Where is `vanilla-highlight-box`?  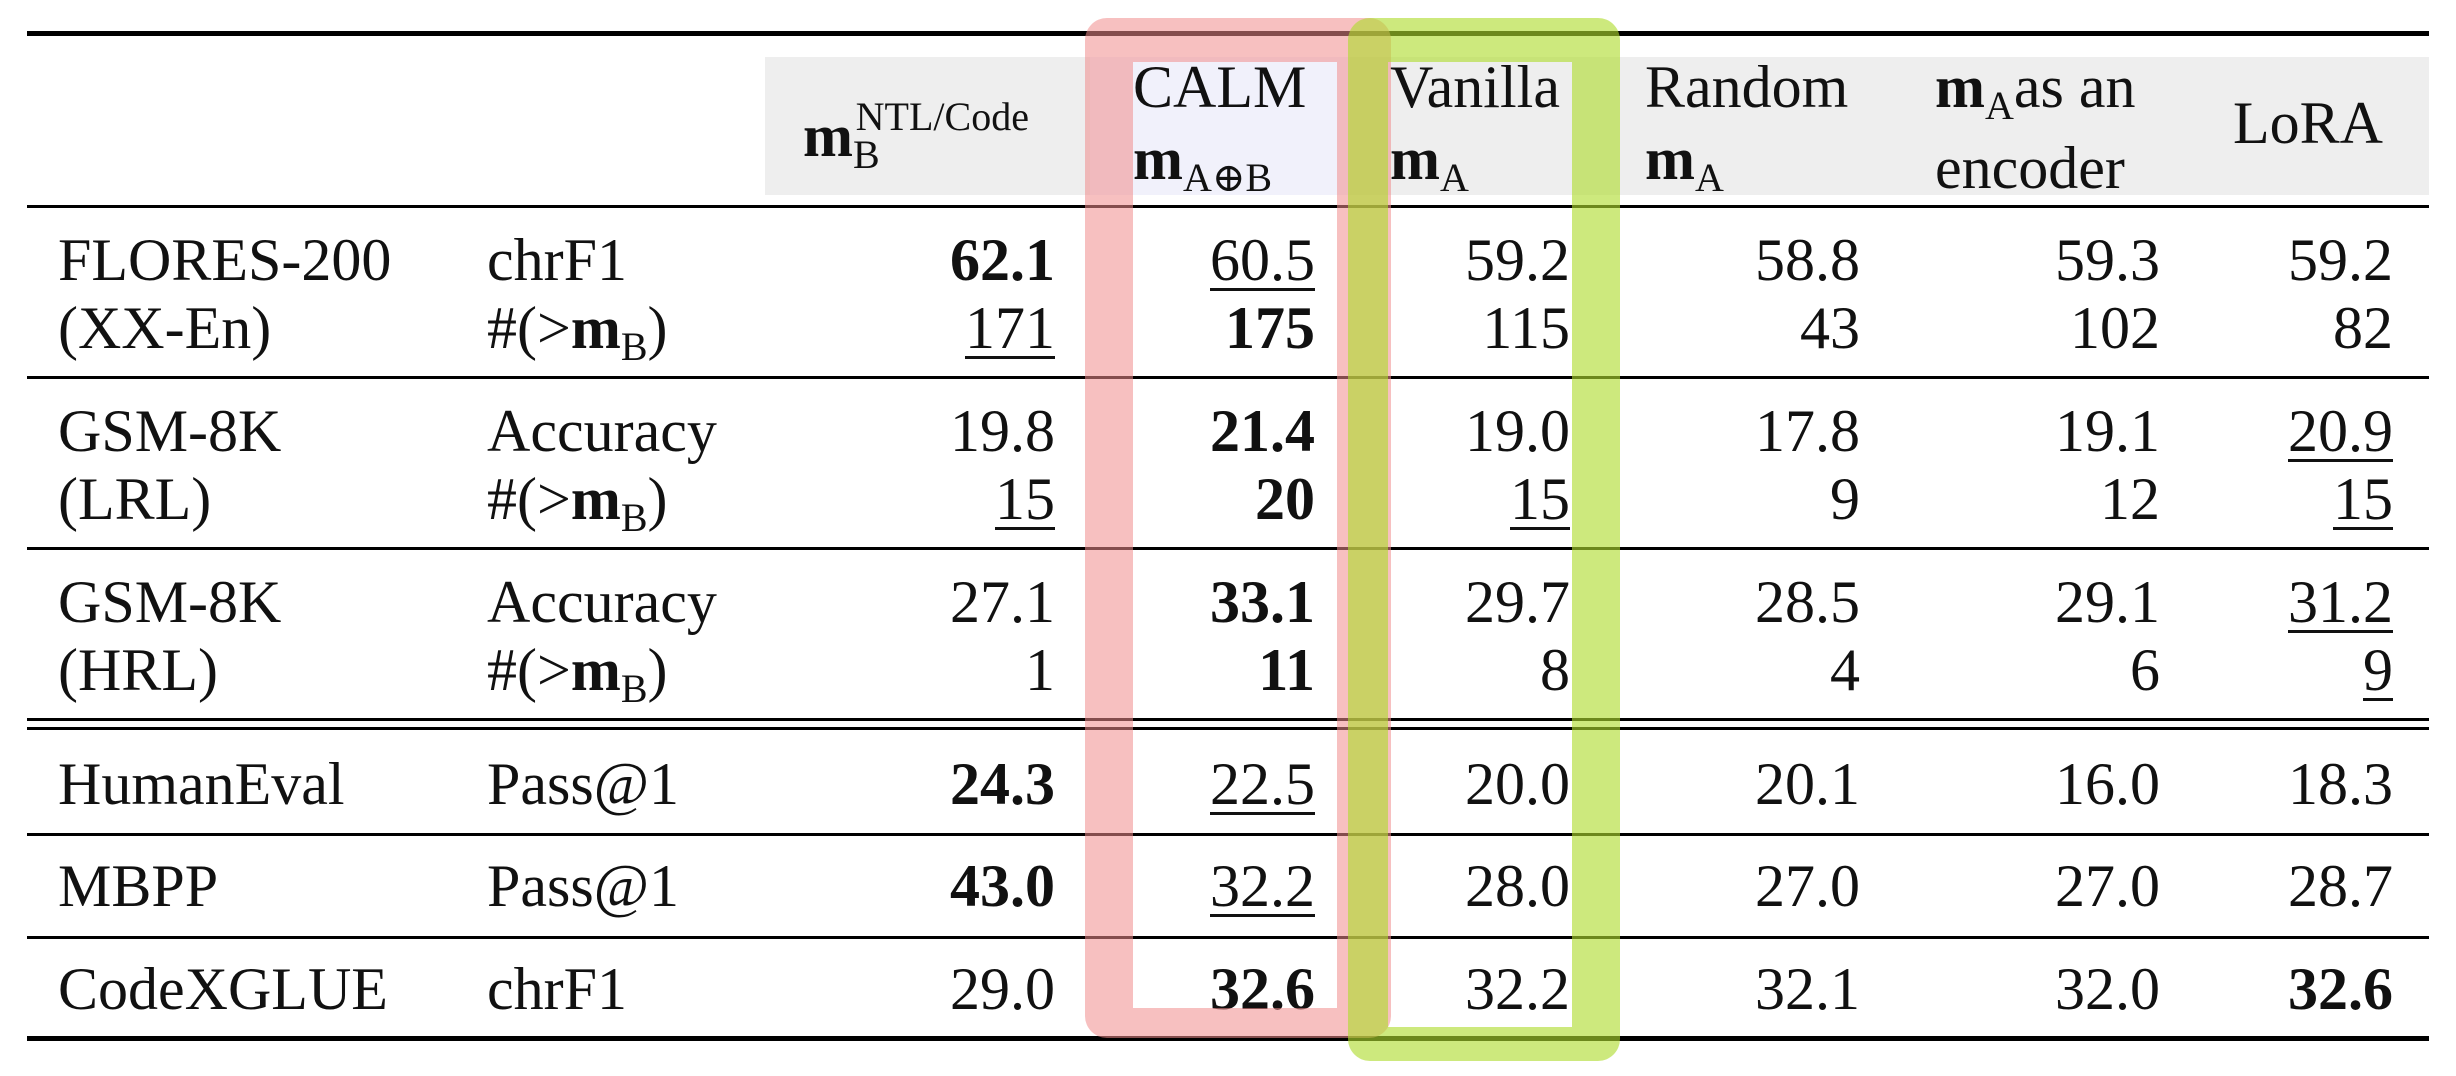
vanilla-highlight-box is located at coordinates (1484, 539).